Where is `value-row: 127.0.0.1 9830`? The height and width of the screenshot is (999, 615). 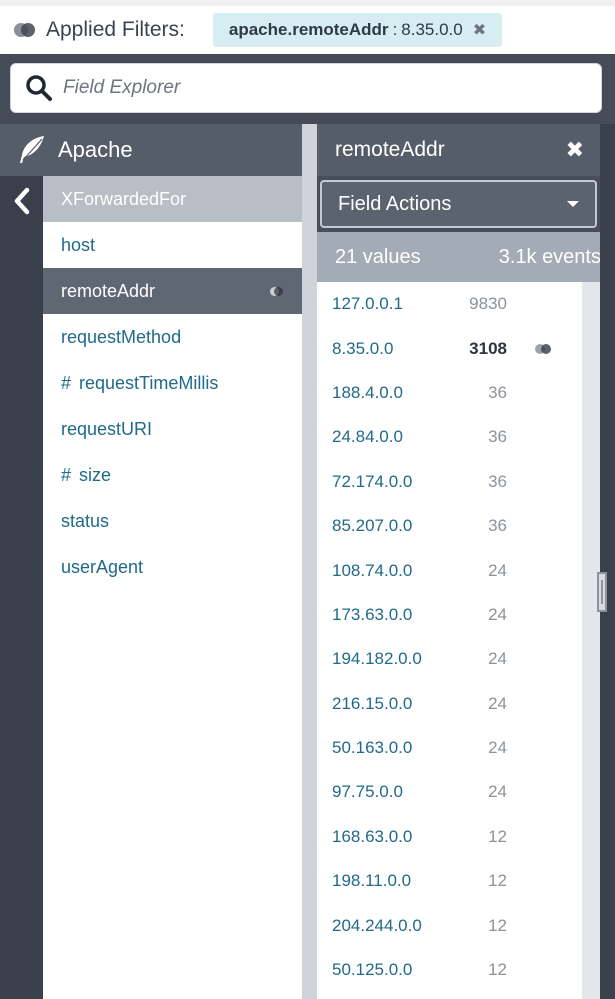 value-row: 127.0.0.1 9830 is located at coordinates (458, 304).